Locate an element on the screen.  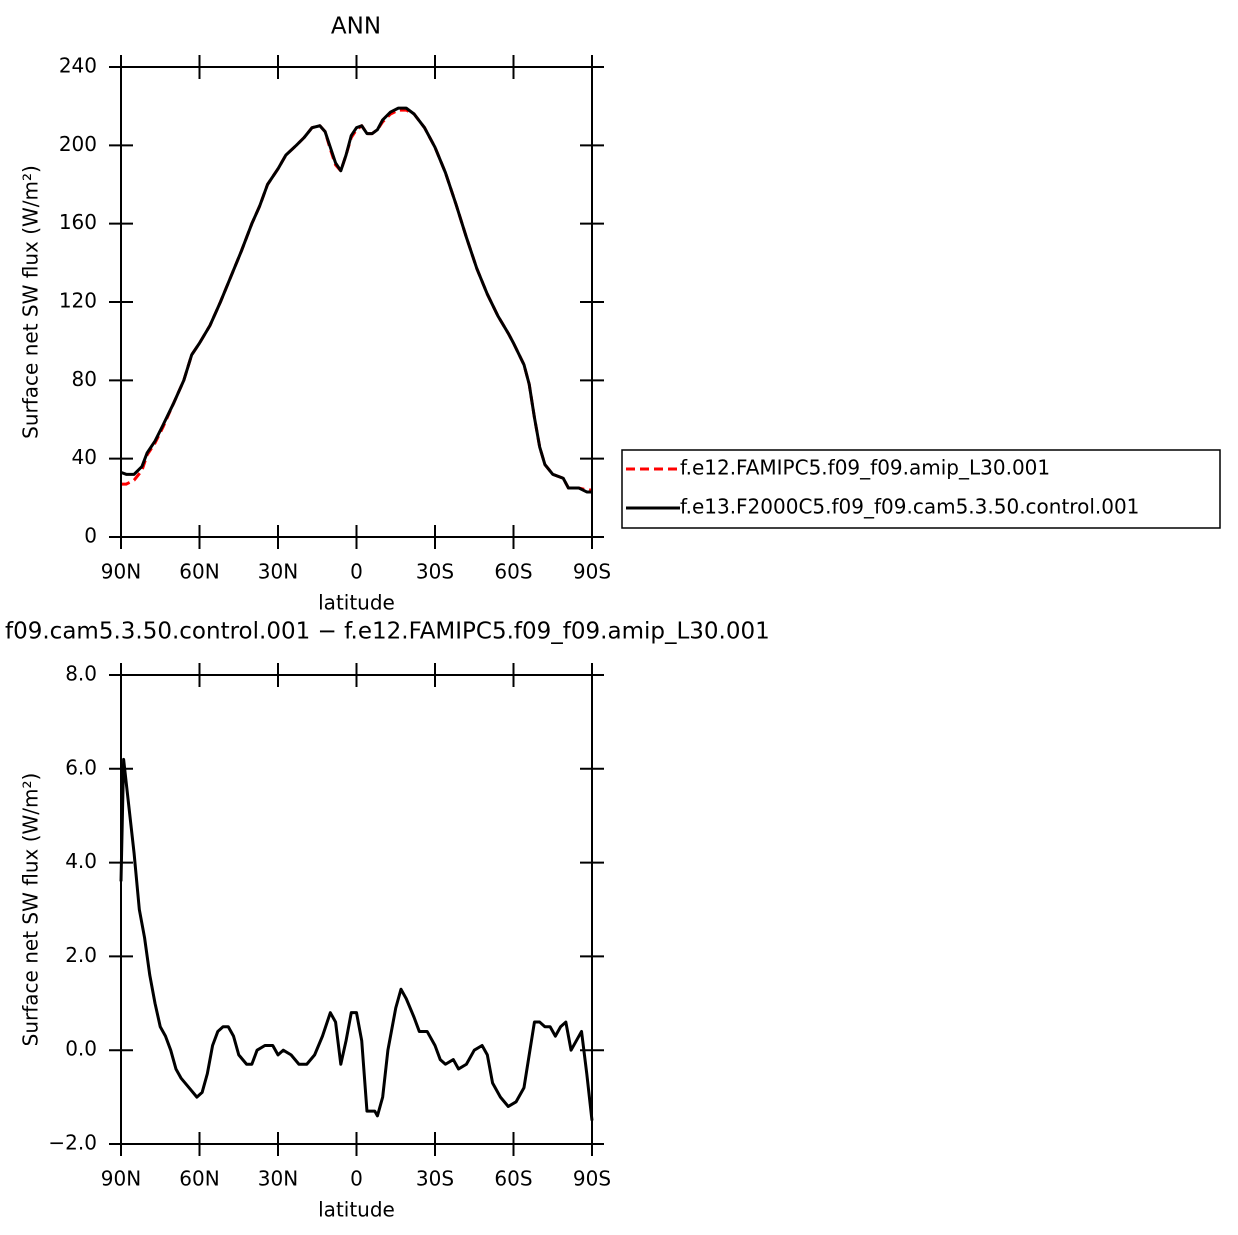
chart-title: ANN is located at coordinates (356, 27).